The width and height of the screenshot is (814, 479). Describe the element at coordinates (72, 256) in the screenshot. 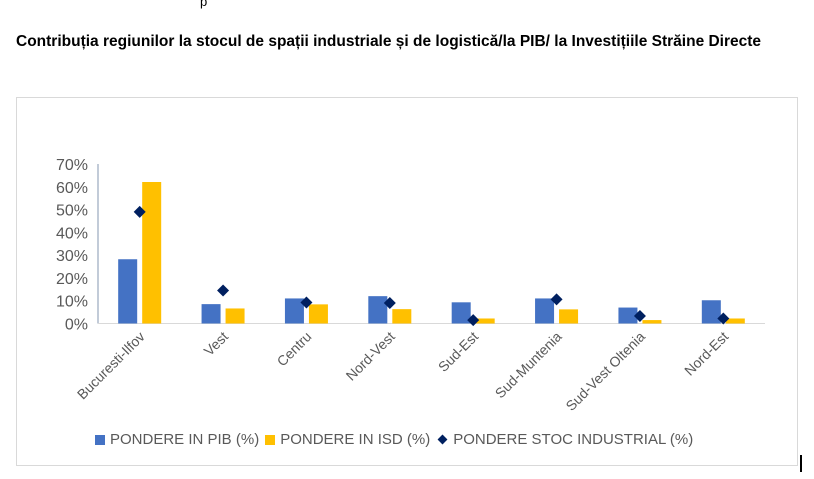

I see `y-tick-label: 30%` at that location.